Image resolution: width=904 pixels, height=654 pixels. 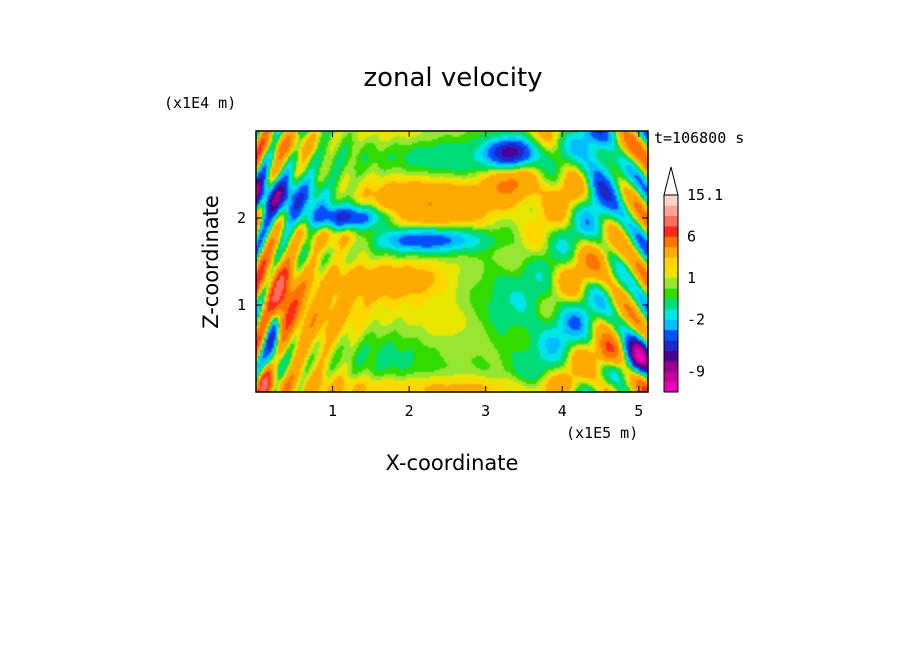 I want to click on colorbar-tick-label: 1, so click(x=691, y=278).